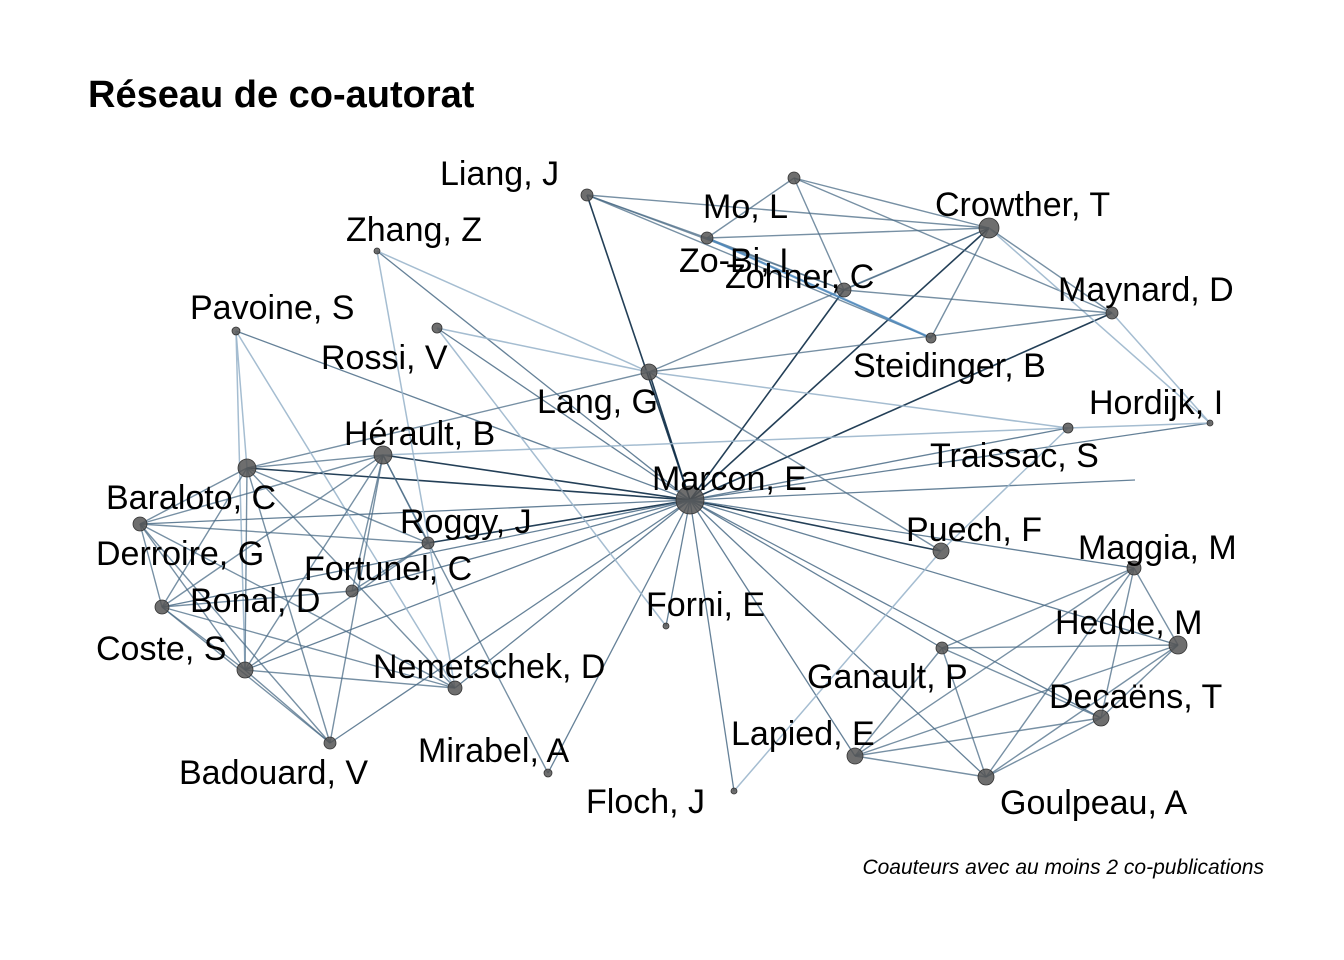 The width and height of the screenshot is (1344, 960). Describe the element at coordinates (942, 648) in the screenshot. I see `node-ganault` at that location.